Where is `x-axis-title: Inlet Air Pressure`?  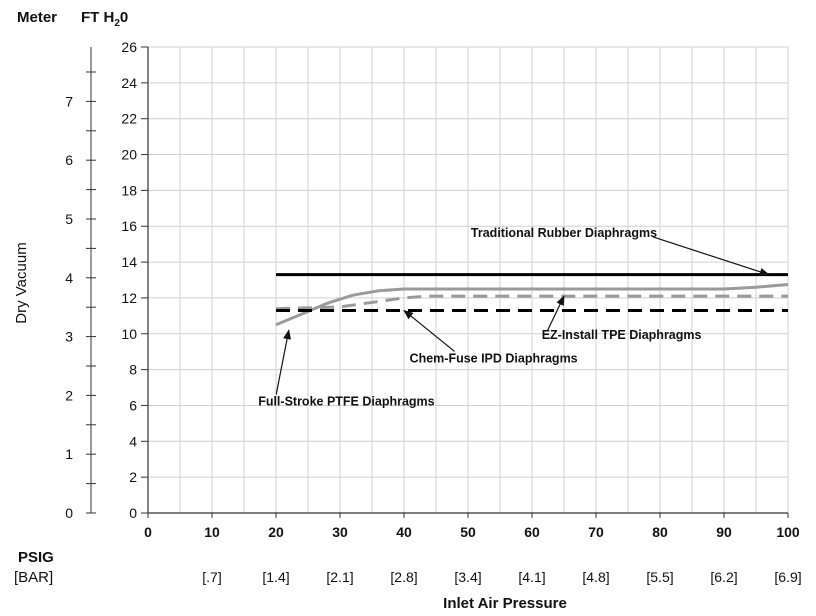
x-axis-title: Inlet Air Pressure is located at coordinates (505, 603).